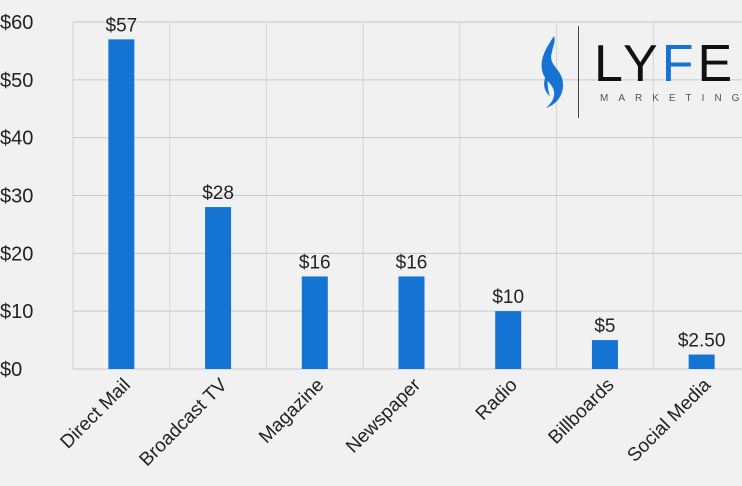 The height and width of the screenshot is (486, 742). I want to click on y-axis-ticks: $0 $10 $20 $30 $40 $50 $60, so click(16, 196).